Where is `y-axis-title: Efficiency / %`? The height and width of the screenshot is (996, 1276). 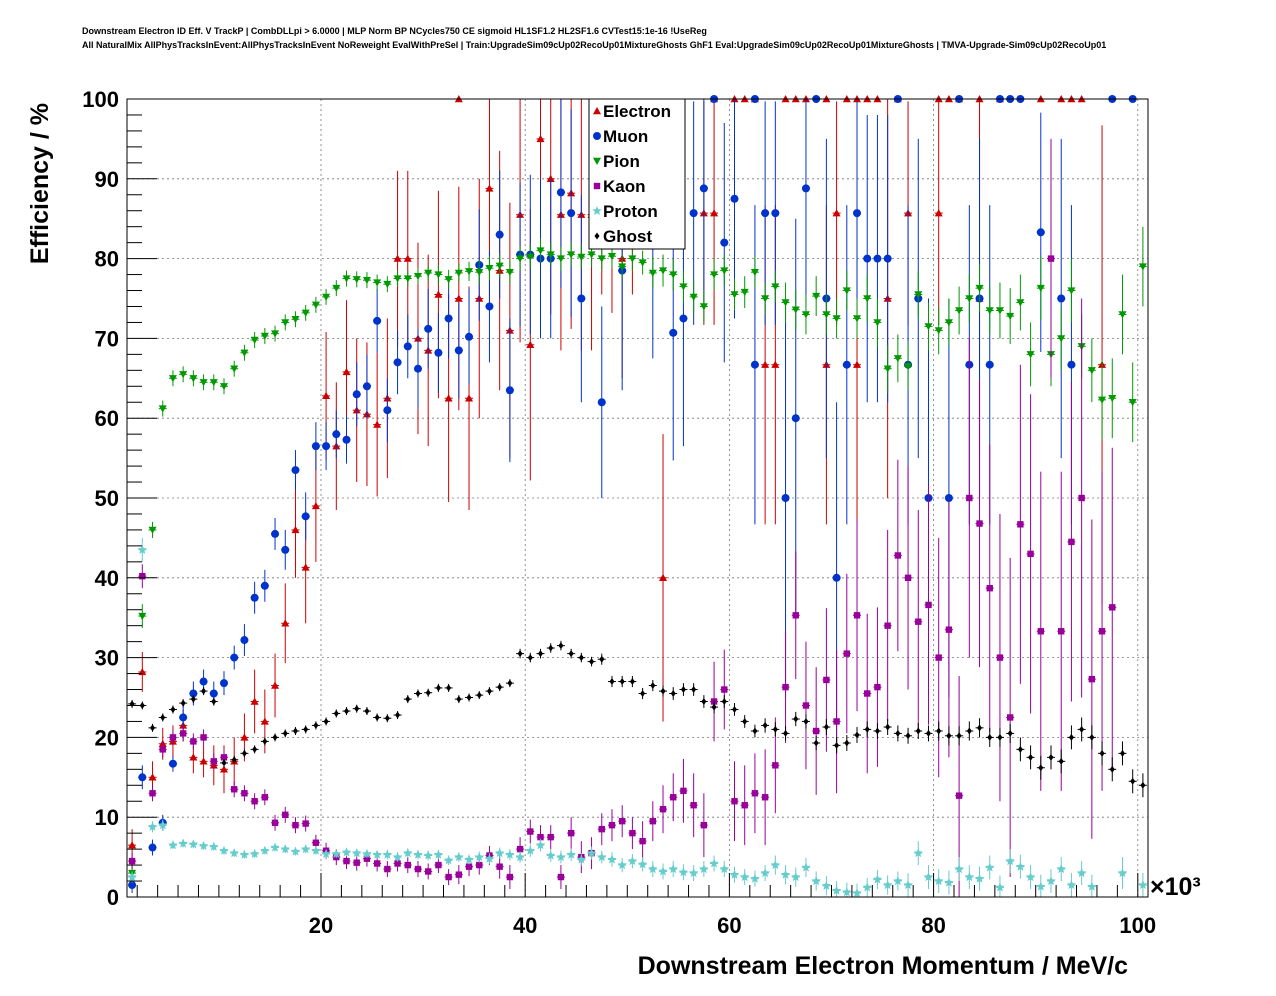 y-axis-title: Efficiency / % is located at coordinates (40, 183).